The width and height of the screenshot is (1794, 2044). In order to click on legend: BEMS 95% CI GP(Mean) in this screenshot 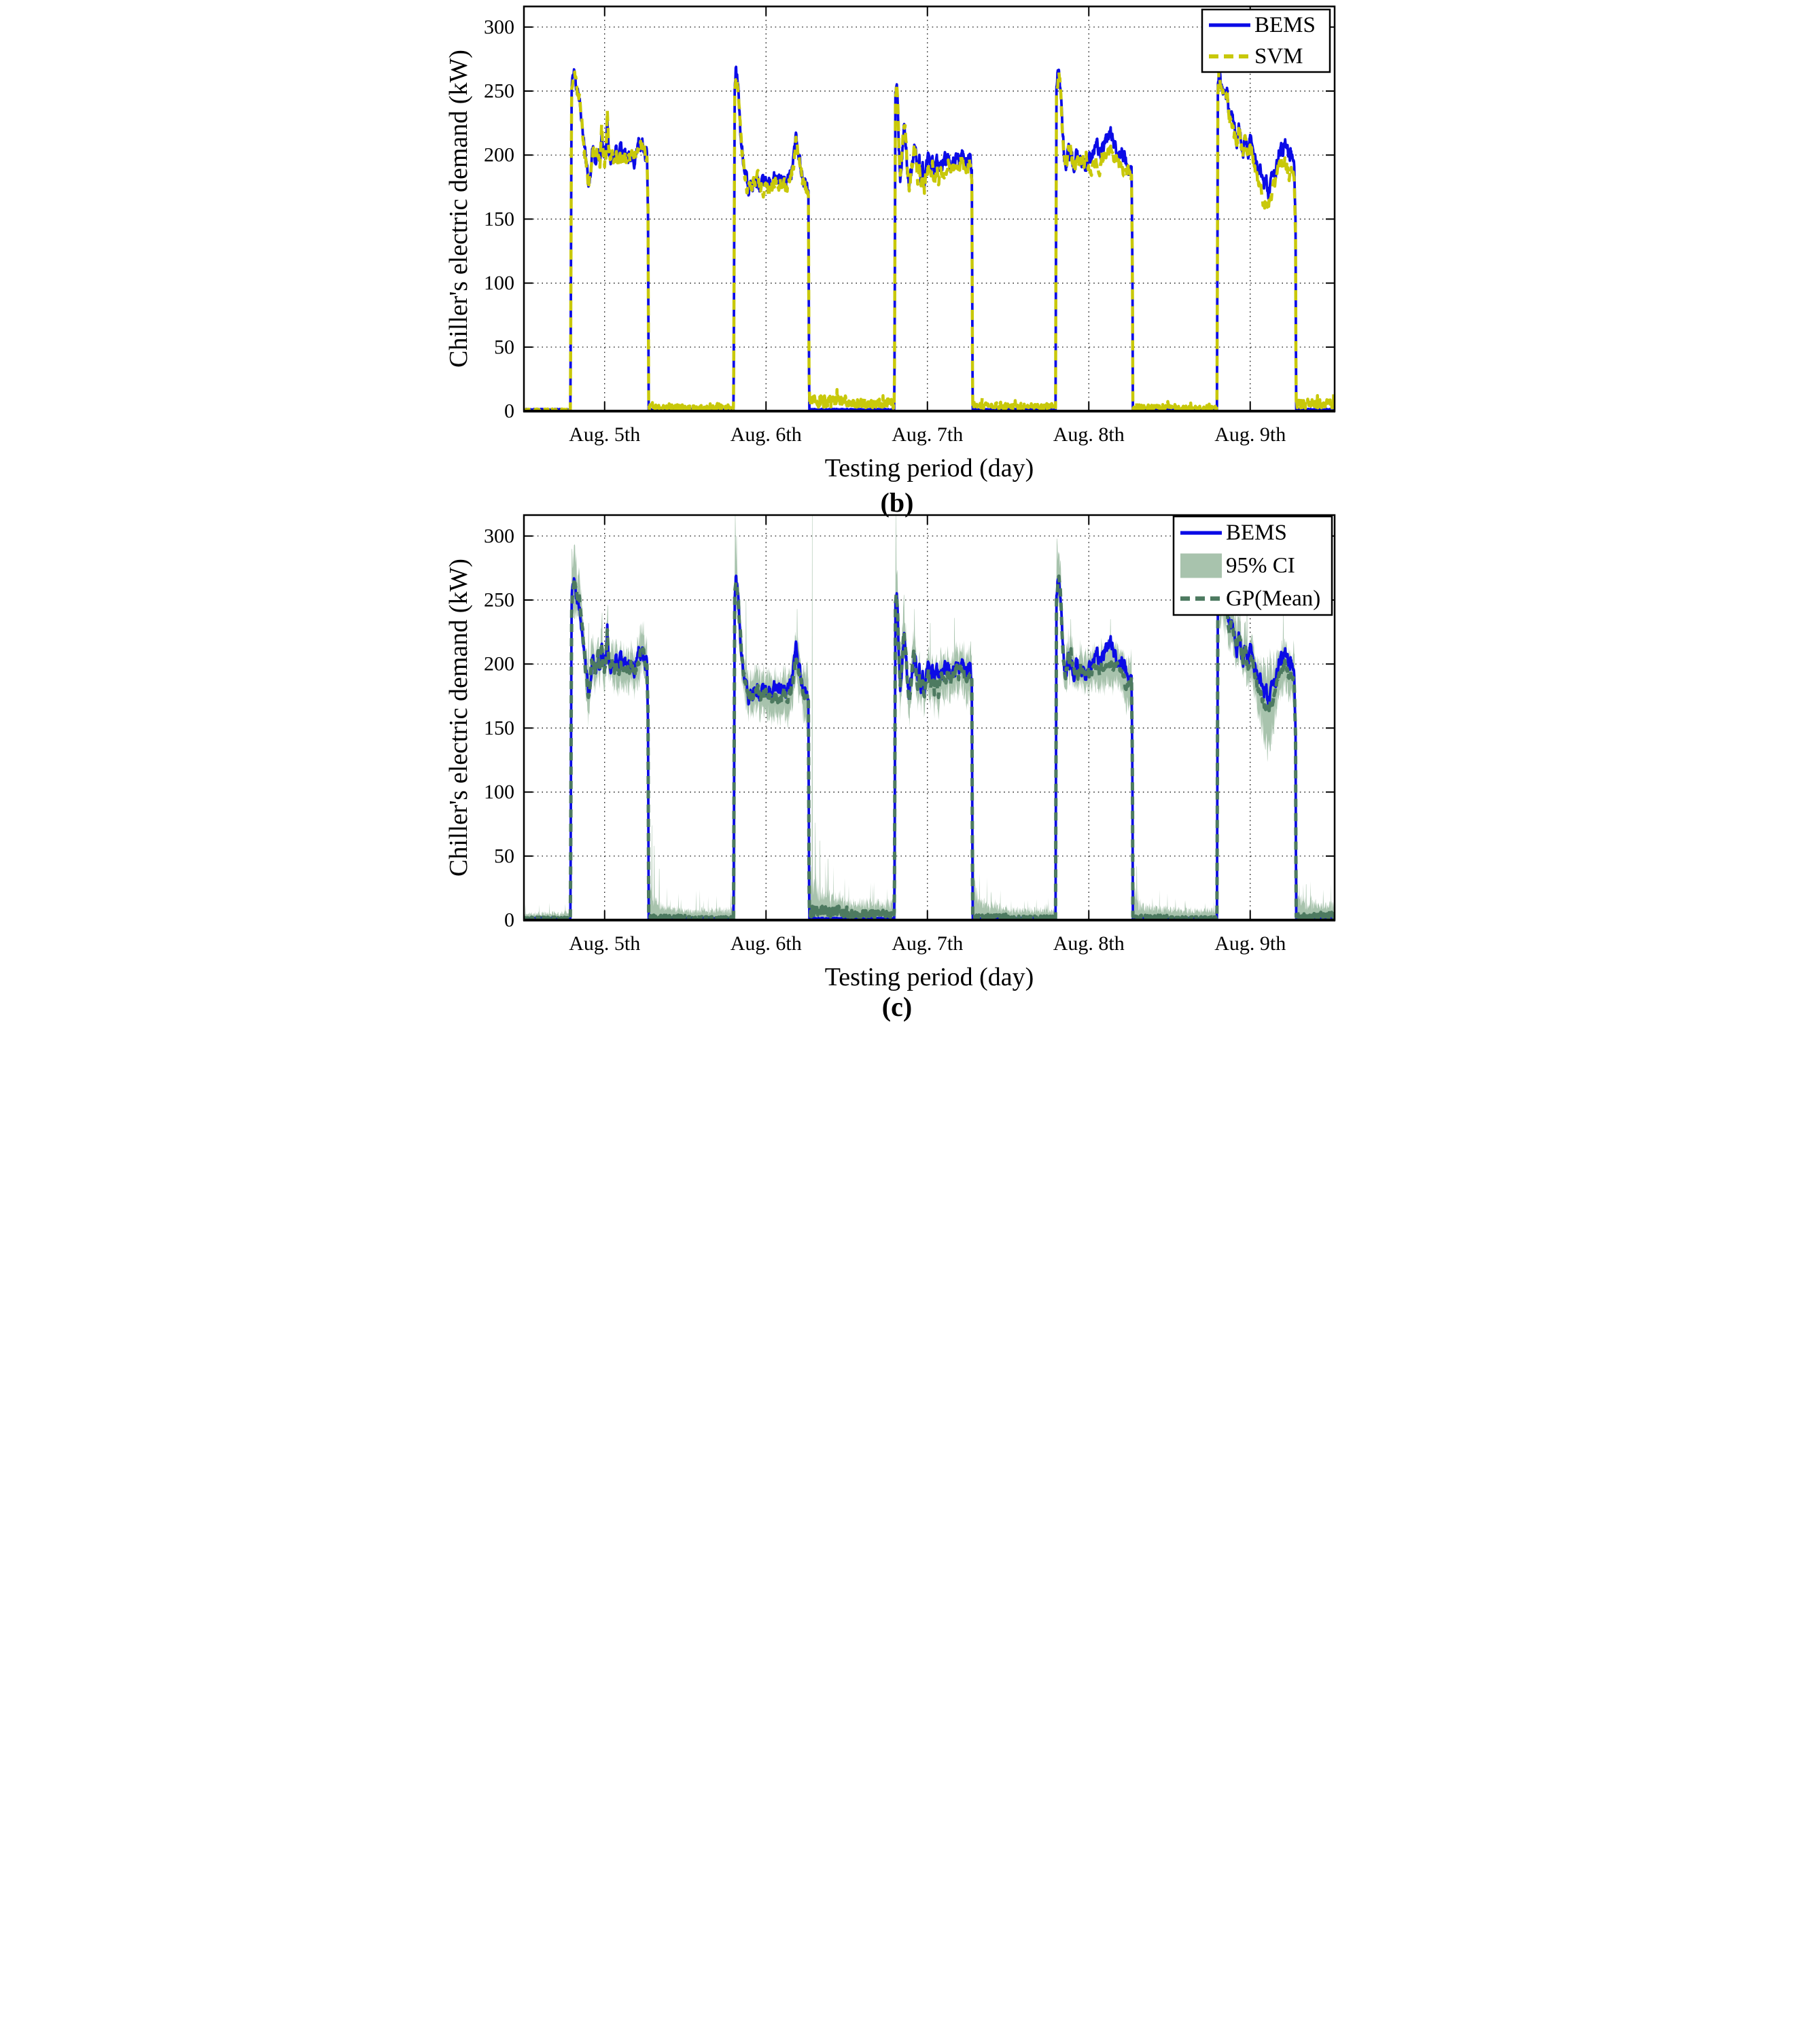, I will do `click(1252, 565)`.